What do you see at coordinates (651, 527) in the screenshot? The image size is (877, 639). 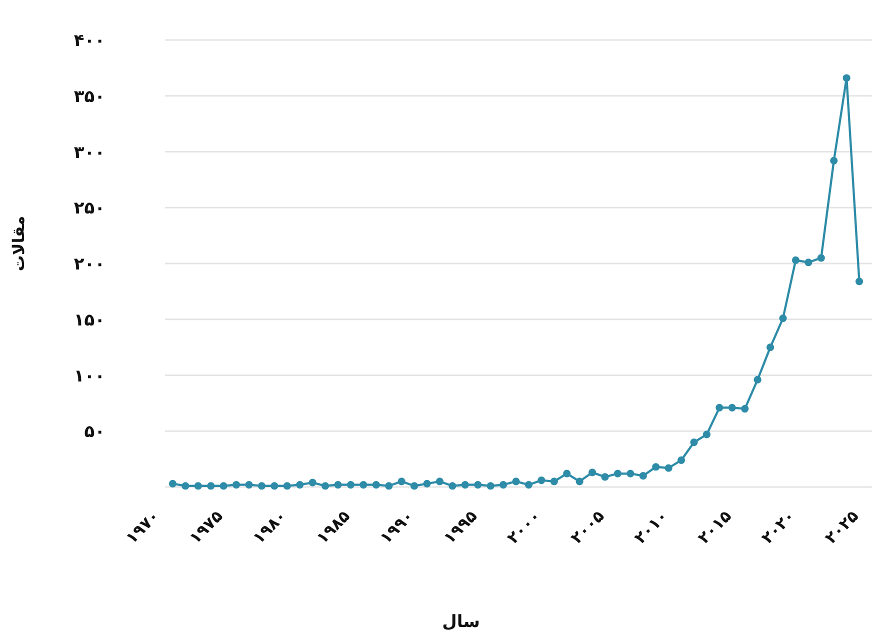 I see `x-tick-label: ۲۰۱۰` at bounding box center [651, 527].